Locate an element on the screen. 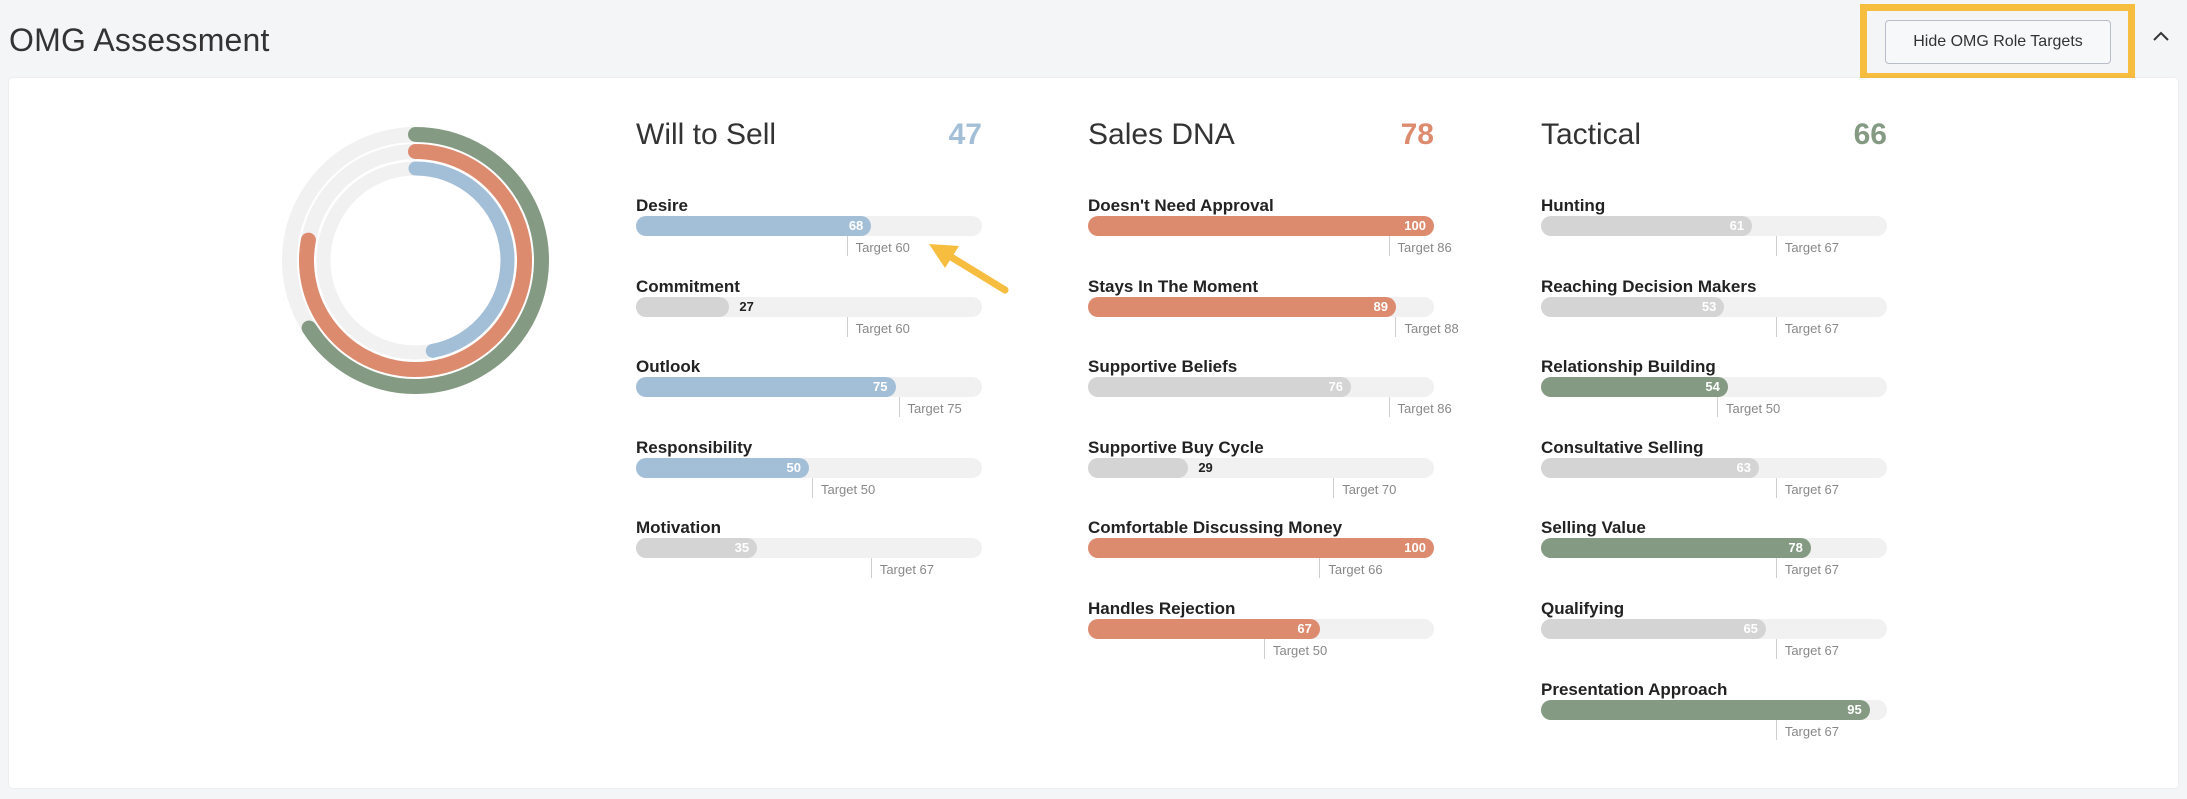  metric-bar-track: 61 is located at coordinates (1714, 226).